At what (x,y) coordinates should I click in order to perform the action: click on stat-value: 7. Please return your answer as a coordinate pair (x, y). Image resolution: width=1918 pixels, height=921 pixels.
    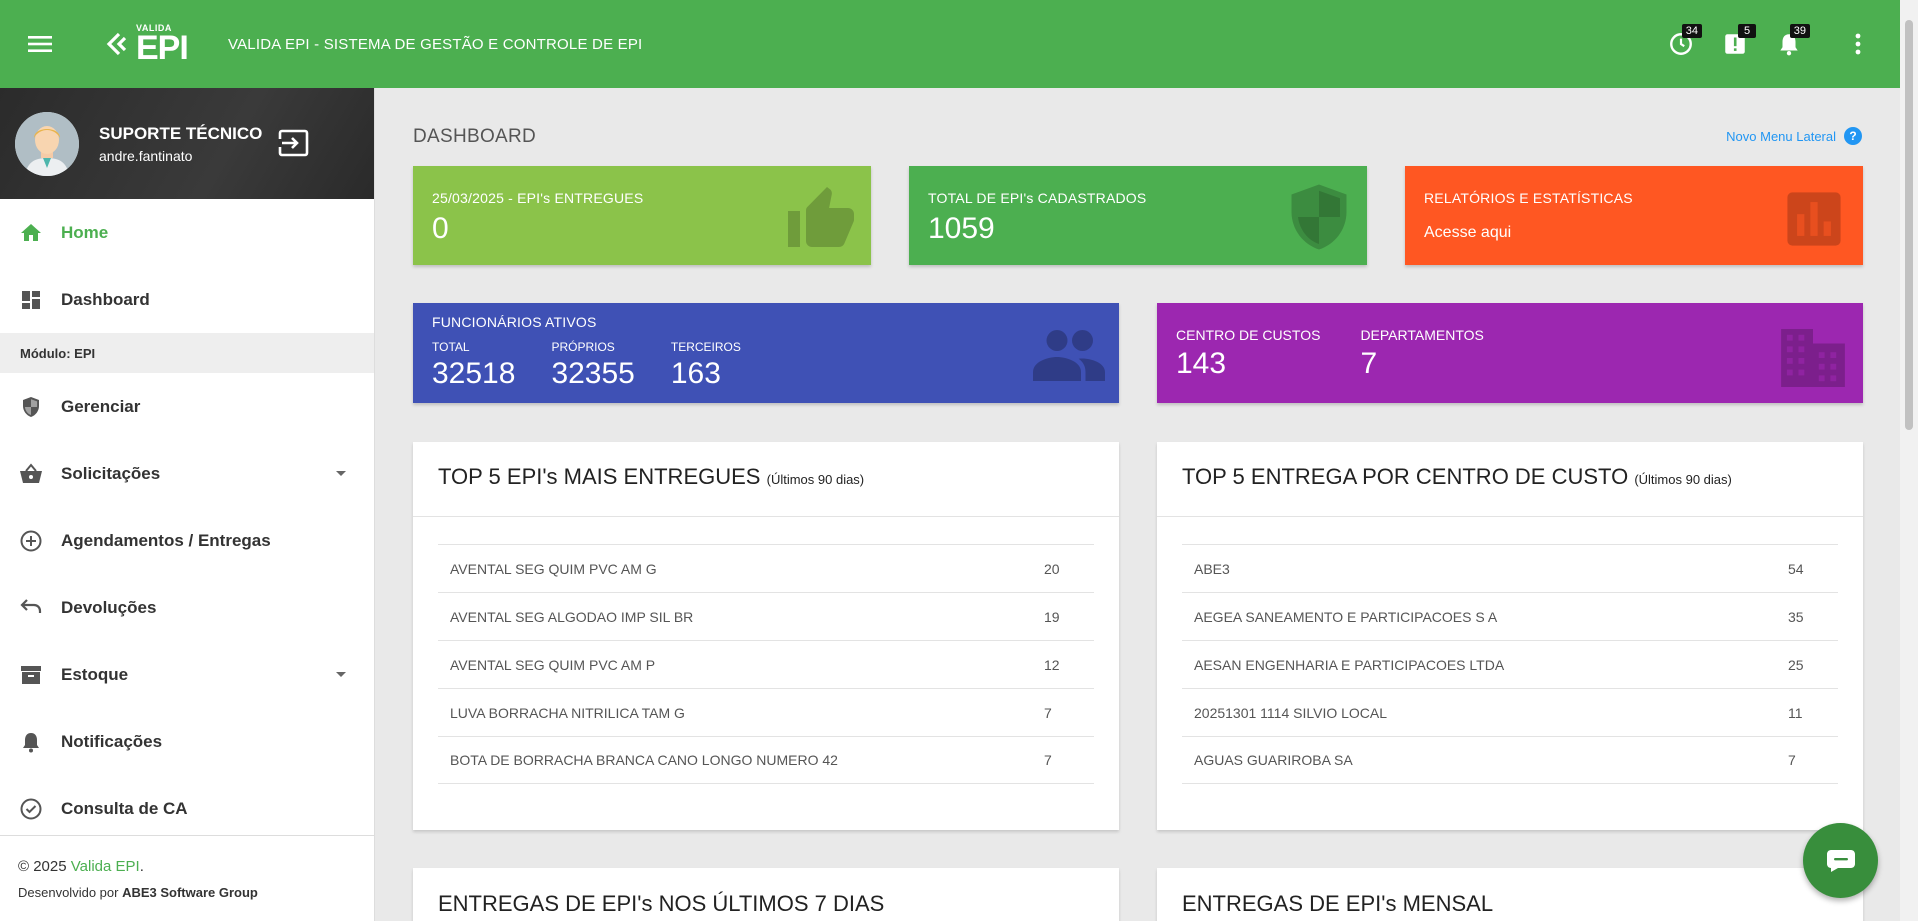
    Looking at the image, I should click on (1369, 363).